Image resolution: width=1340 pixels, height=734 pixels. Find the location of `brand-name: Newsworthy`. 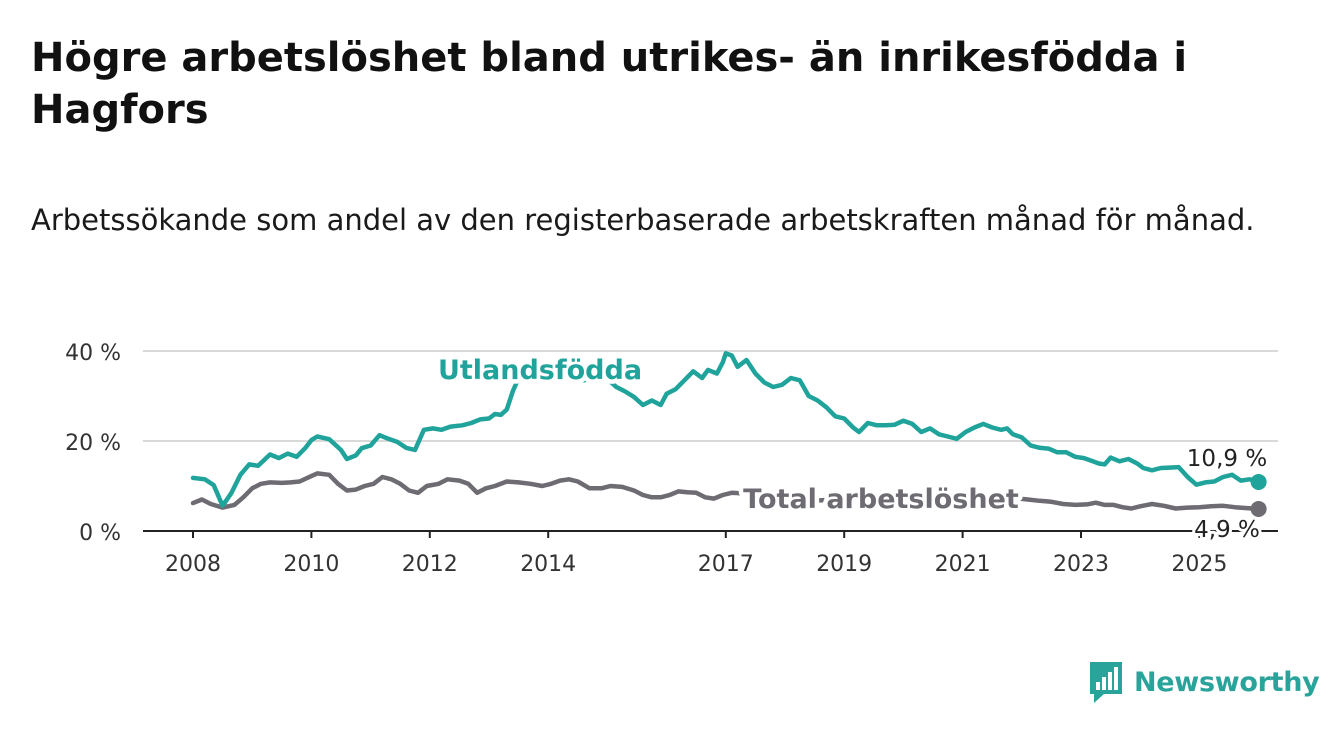

brand-name: Newsworthy is located at coordinates (1227, 682).